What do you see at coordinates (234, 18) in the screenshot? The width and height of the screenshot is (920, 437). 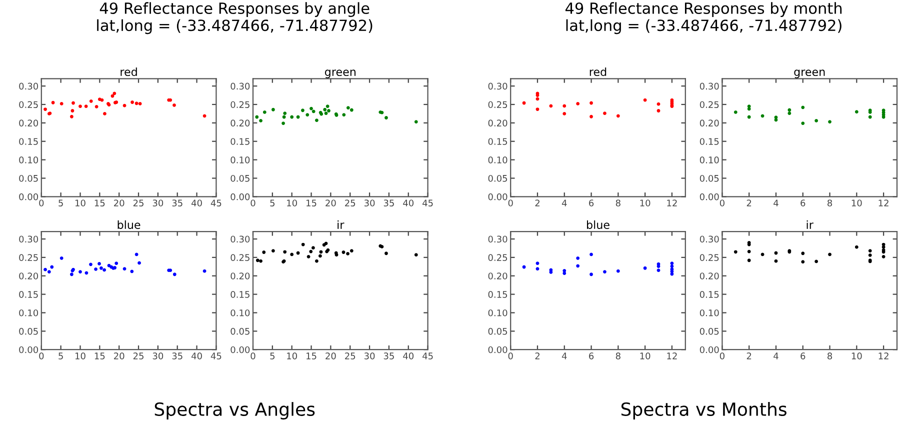 I see `text: 49 Reflectance Responses by angle lat,long = (-33.487466, -71.487792)` at bounding box center [234, 18].